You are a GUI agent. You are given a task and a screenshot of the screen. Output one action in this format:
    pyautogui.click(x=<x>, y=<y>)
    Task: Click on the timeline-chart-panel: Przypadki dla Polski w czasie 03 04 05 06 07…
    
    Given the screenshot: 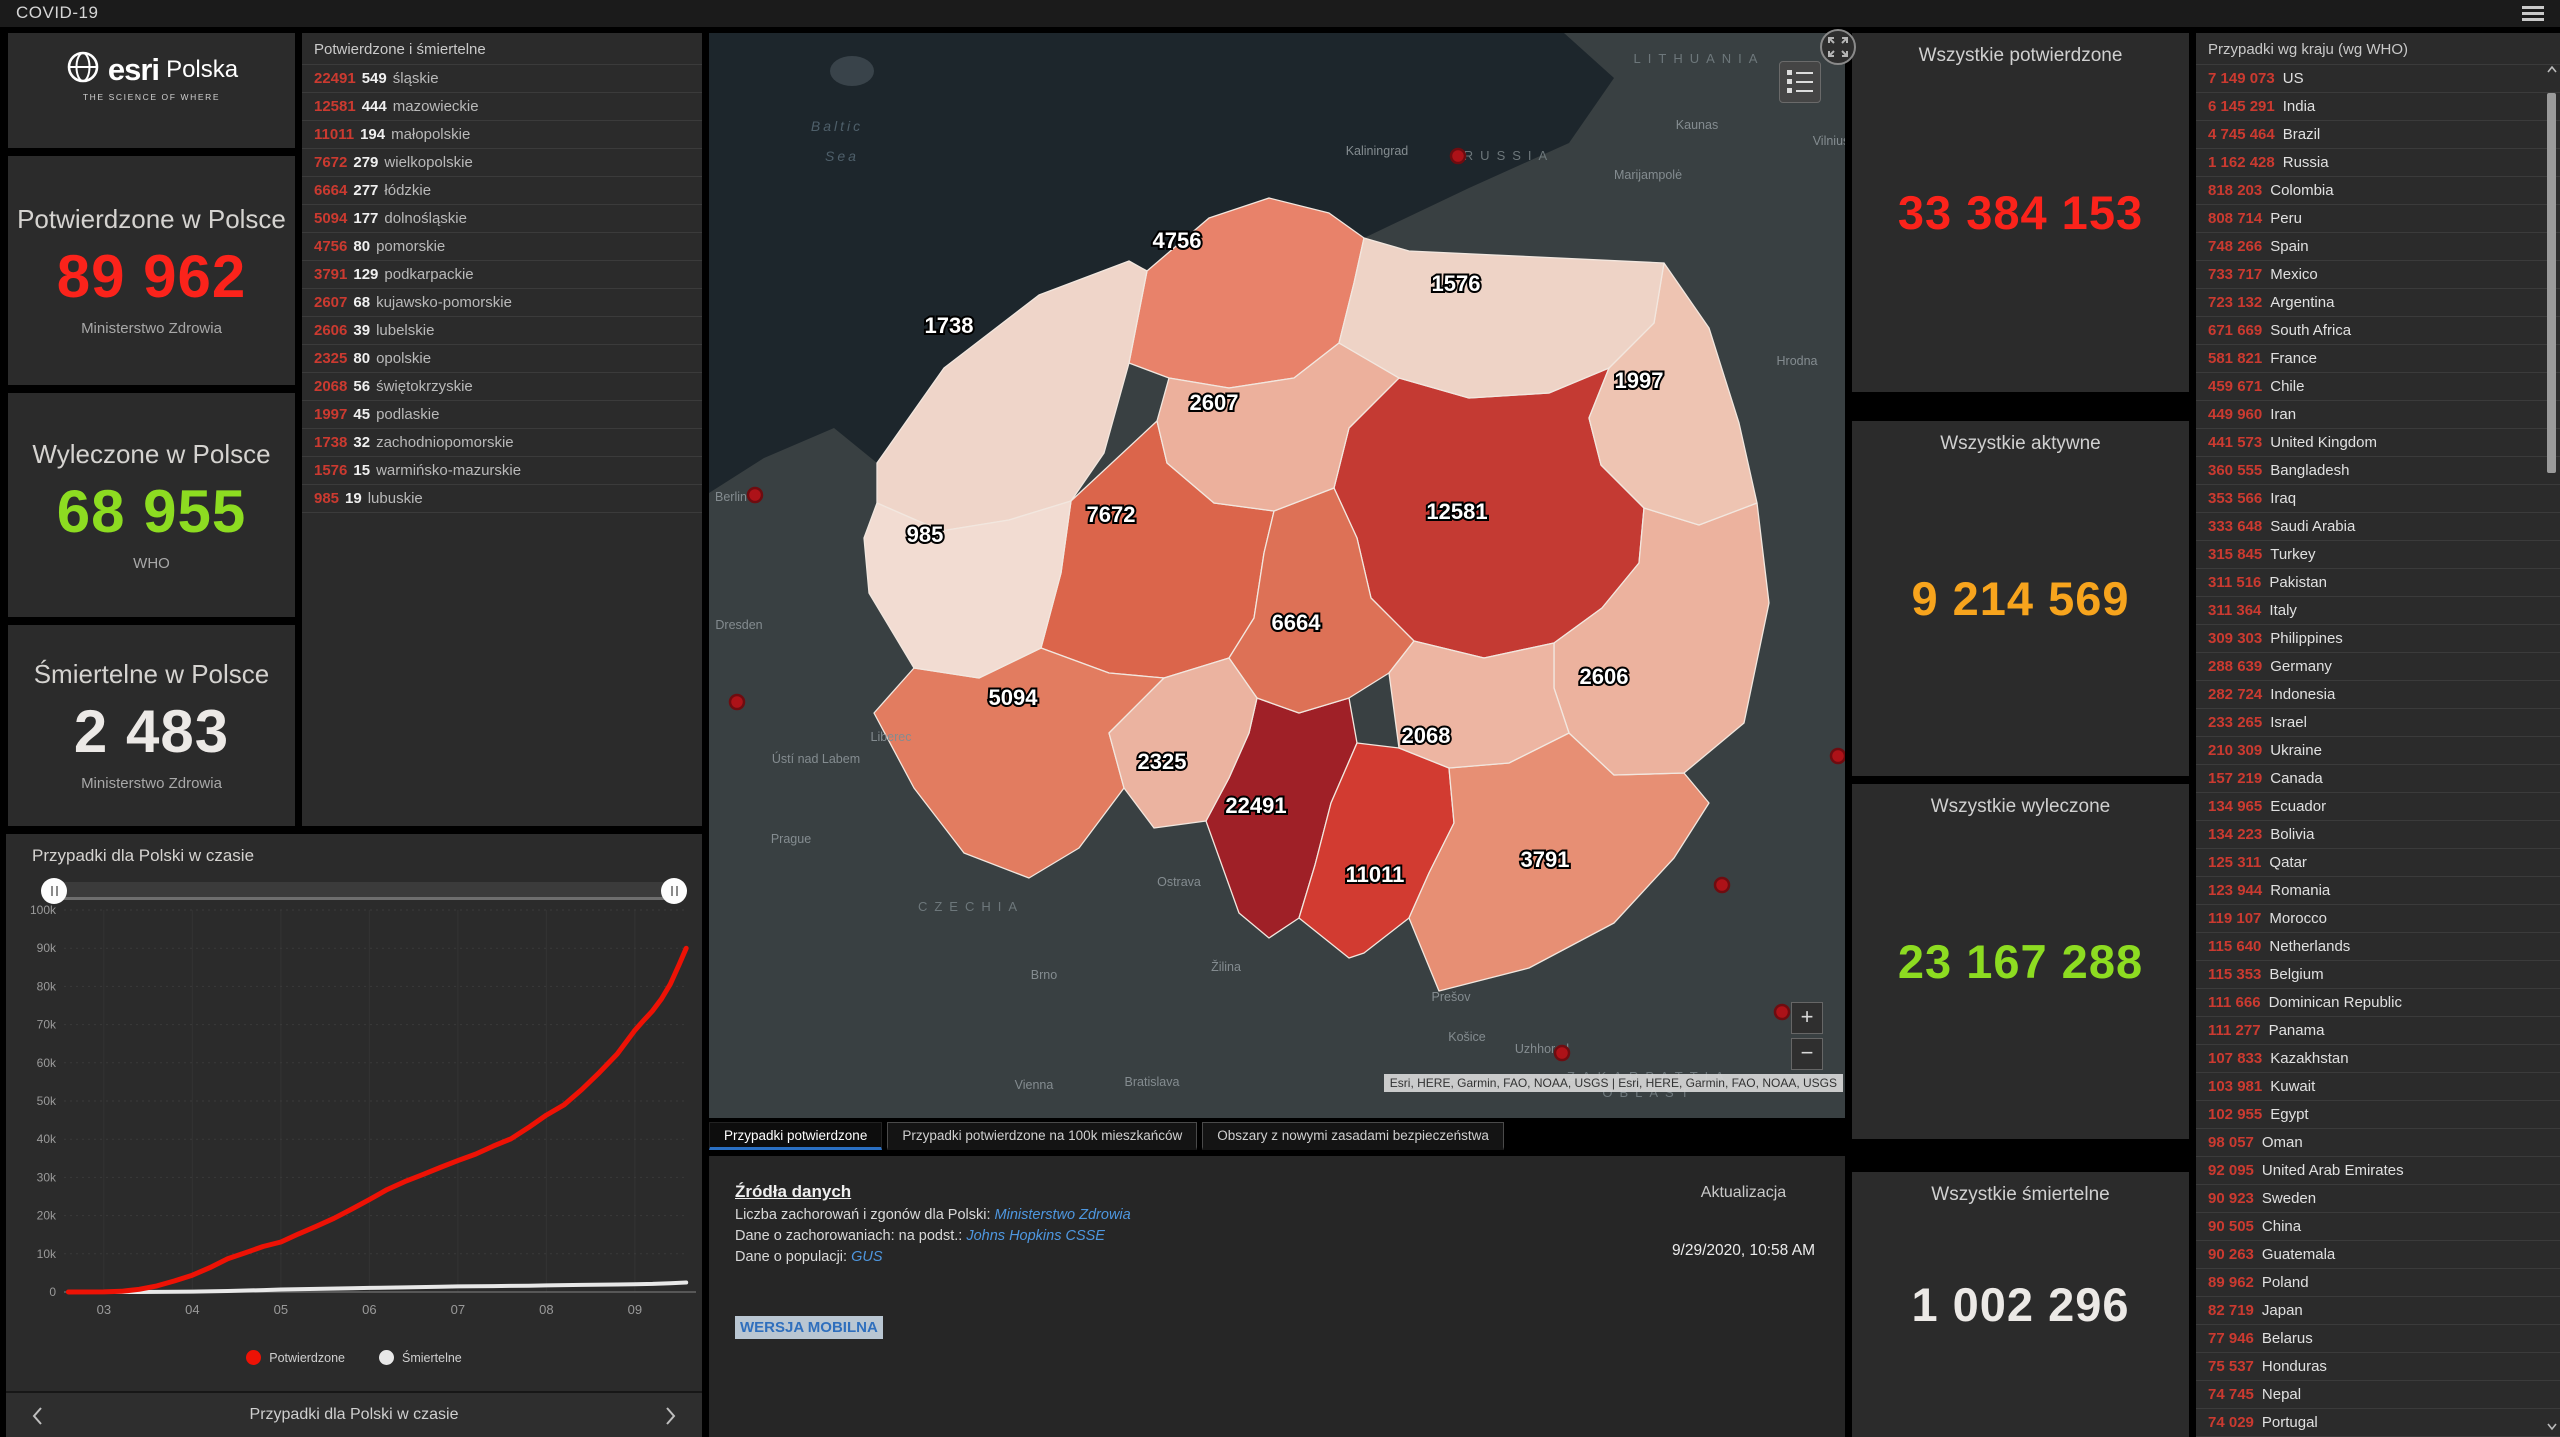 What is the action you would take?
    pyautogui.click(x=354, y=1135)
    